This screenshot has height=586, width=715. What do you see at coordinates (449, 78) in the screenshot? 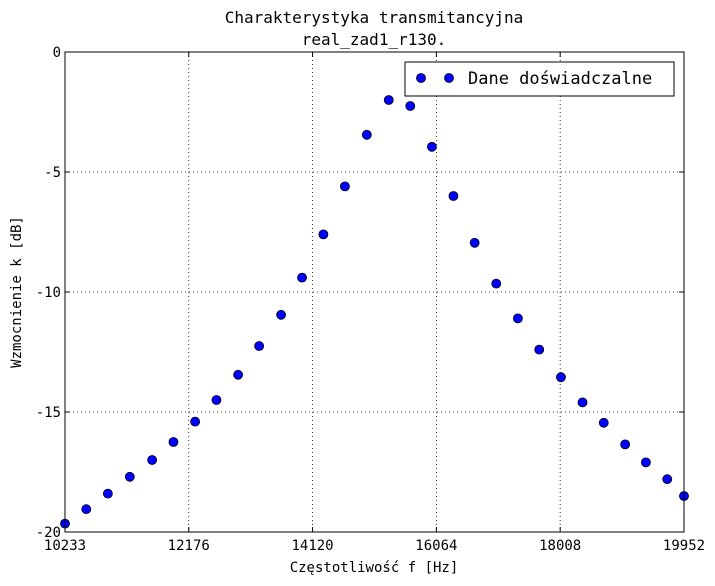
I see `legend-marker-right` at bounding box center [449, 78].